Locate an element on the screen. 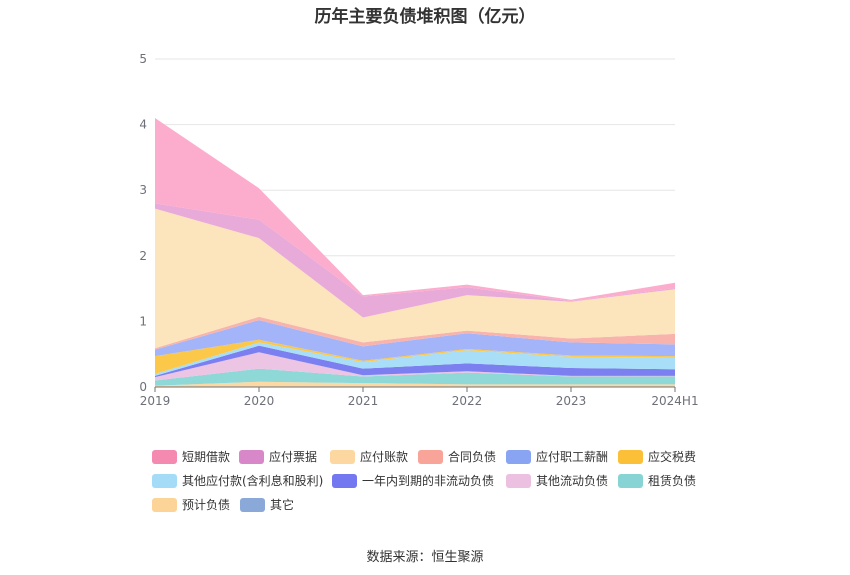 The image size is (850, 575). legend-label: 租赁负债 is located at coordinates (672, 481).